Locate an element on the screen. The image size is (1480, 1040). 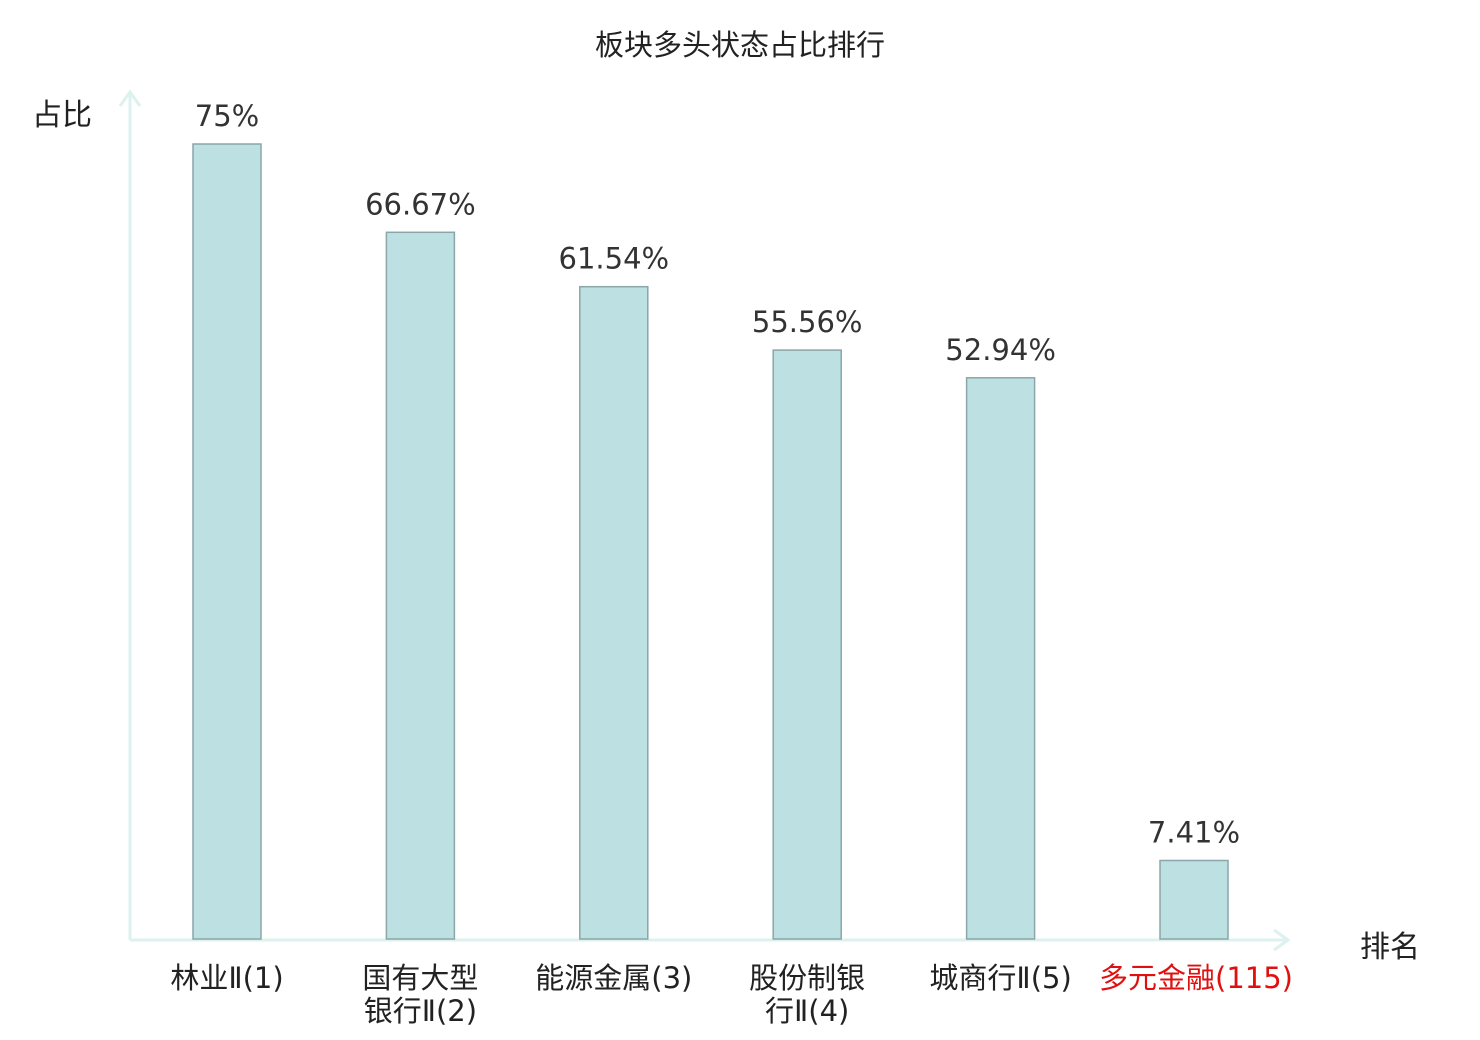
category-rank: (4) is located at coordinates (829, 1011).